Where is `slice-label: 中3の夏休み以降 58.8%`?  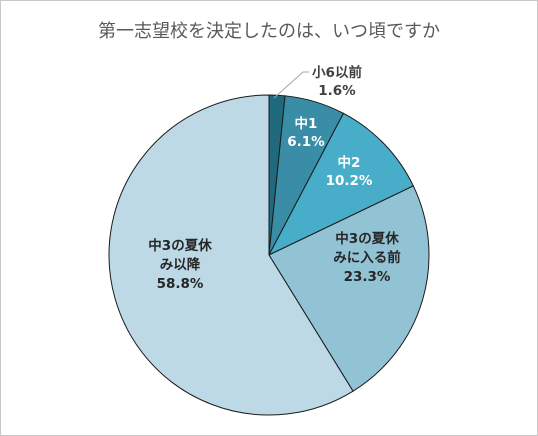
slice-label: 中3の夏休み以降 58.8% is located at coordinates (180, 264).